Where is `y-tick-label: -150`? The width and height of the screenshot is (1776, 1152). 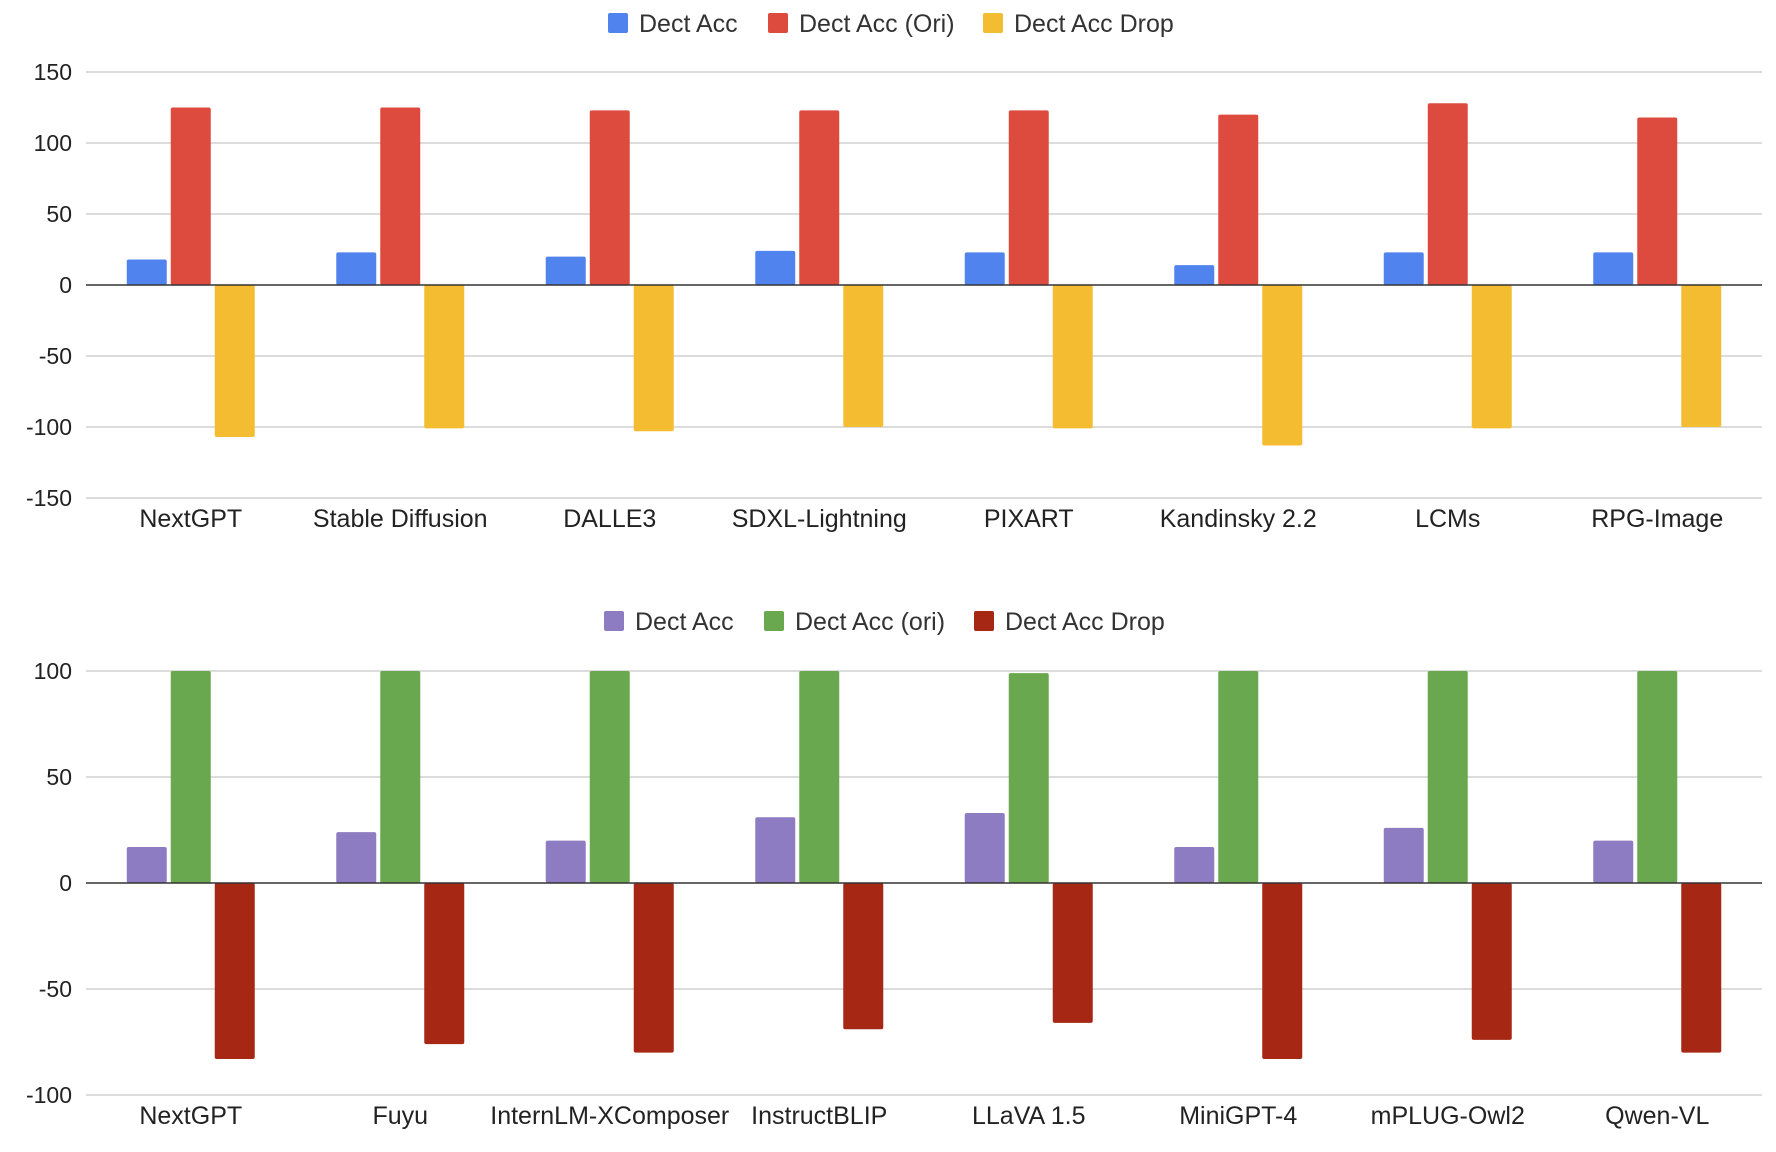 y-tick-label: -150 is located at coordinates (49, 498).